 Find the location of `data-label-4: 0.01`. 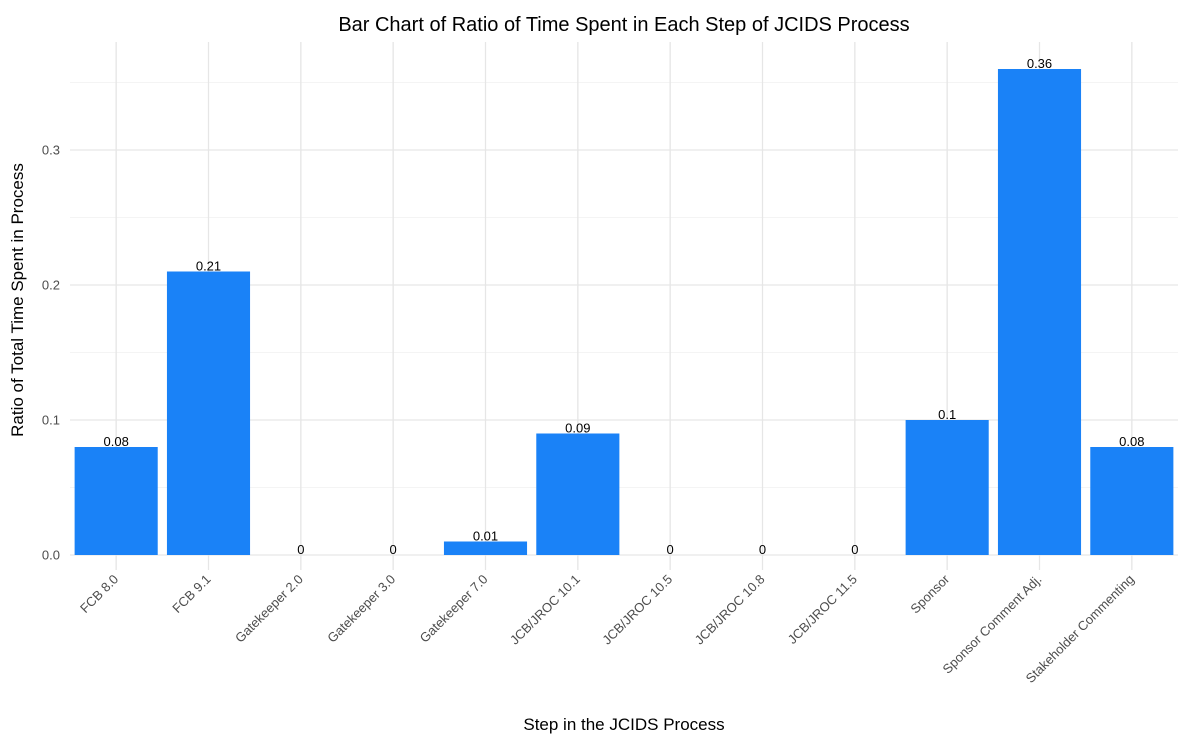

data-label-4: 0.01 is located at coordinates (485, 536).